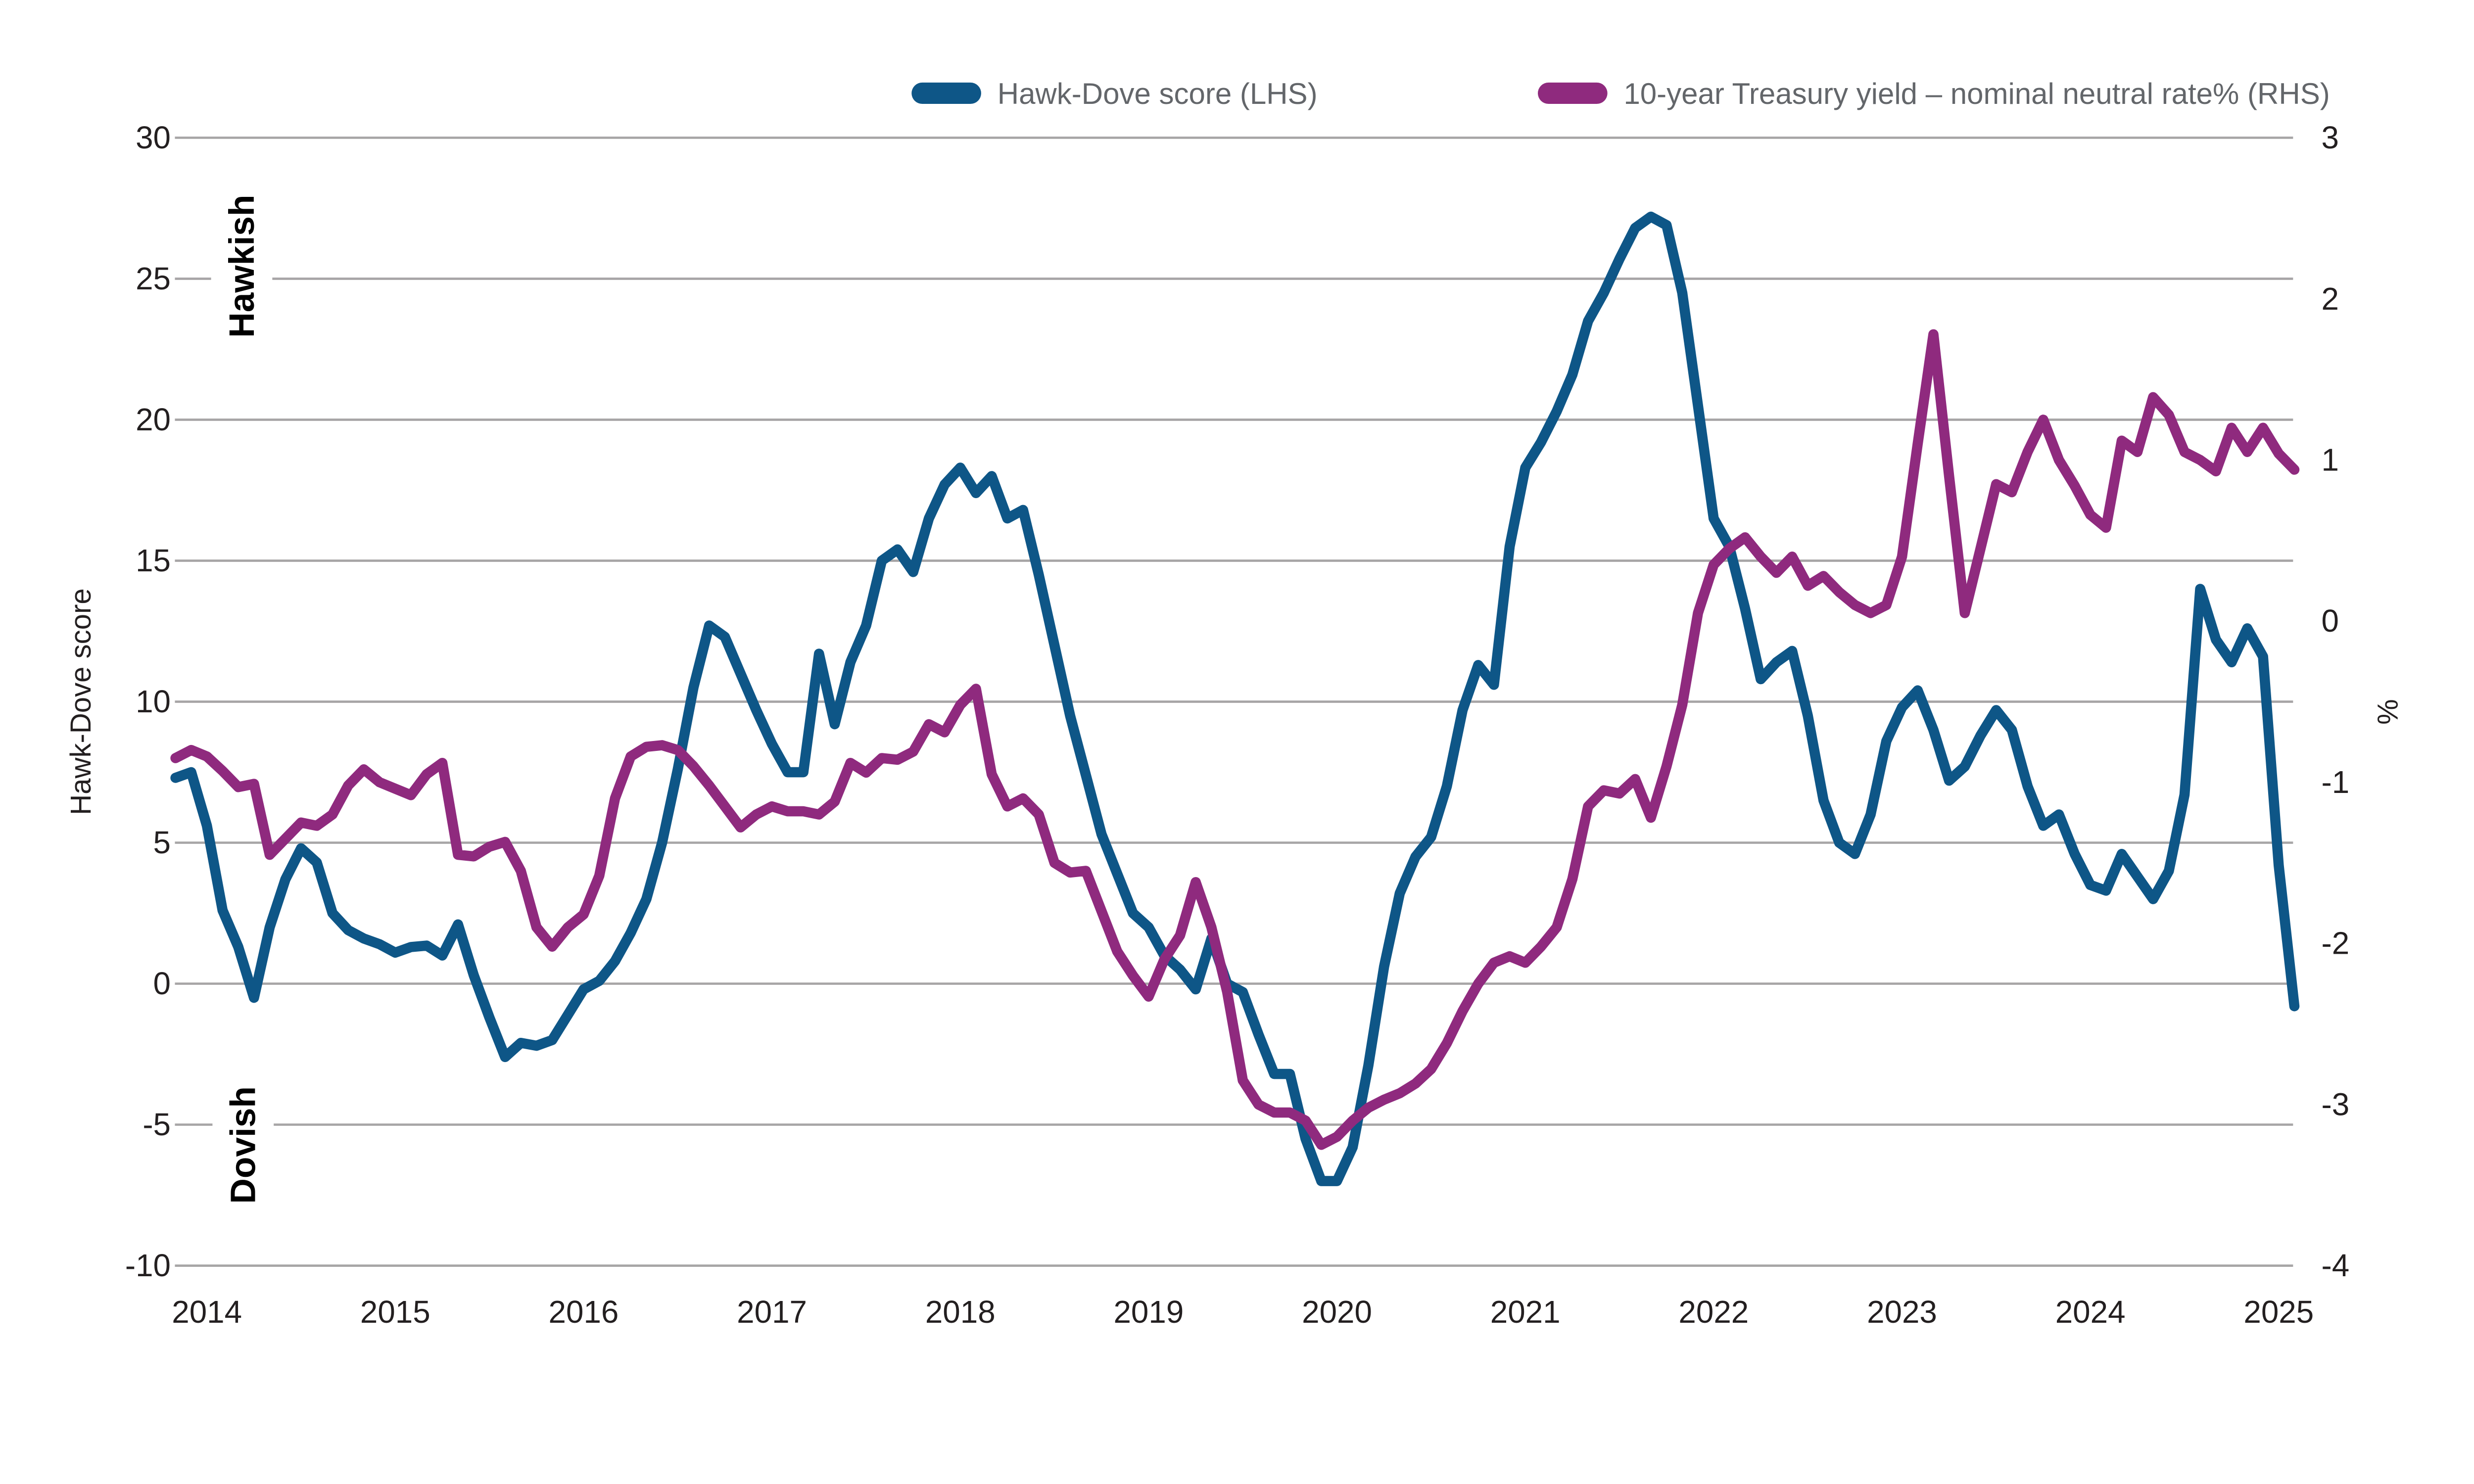 This screenshot has width=2474, height=1484. What do you see at coordinates (2090, 1312) in the screenshot?
I see `x-tick-2024: 2024` at bounding box center [2090, 1312].